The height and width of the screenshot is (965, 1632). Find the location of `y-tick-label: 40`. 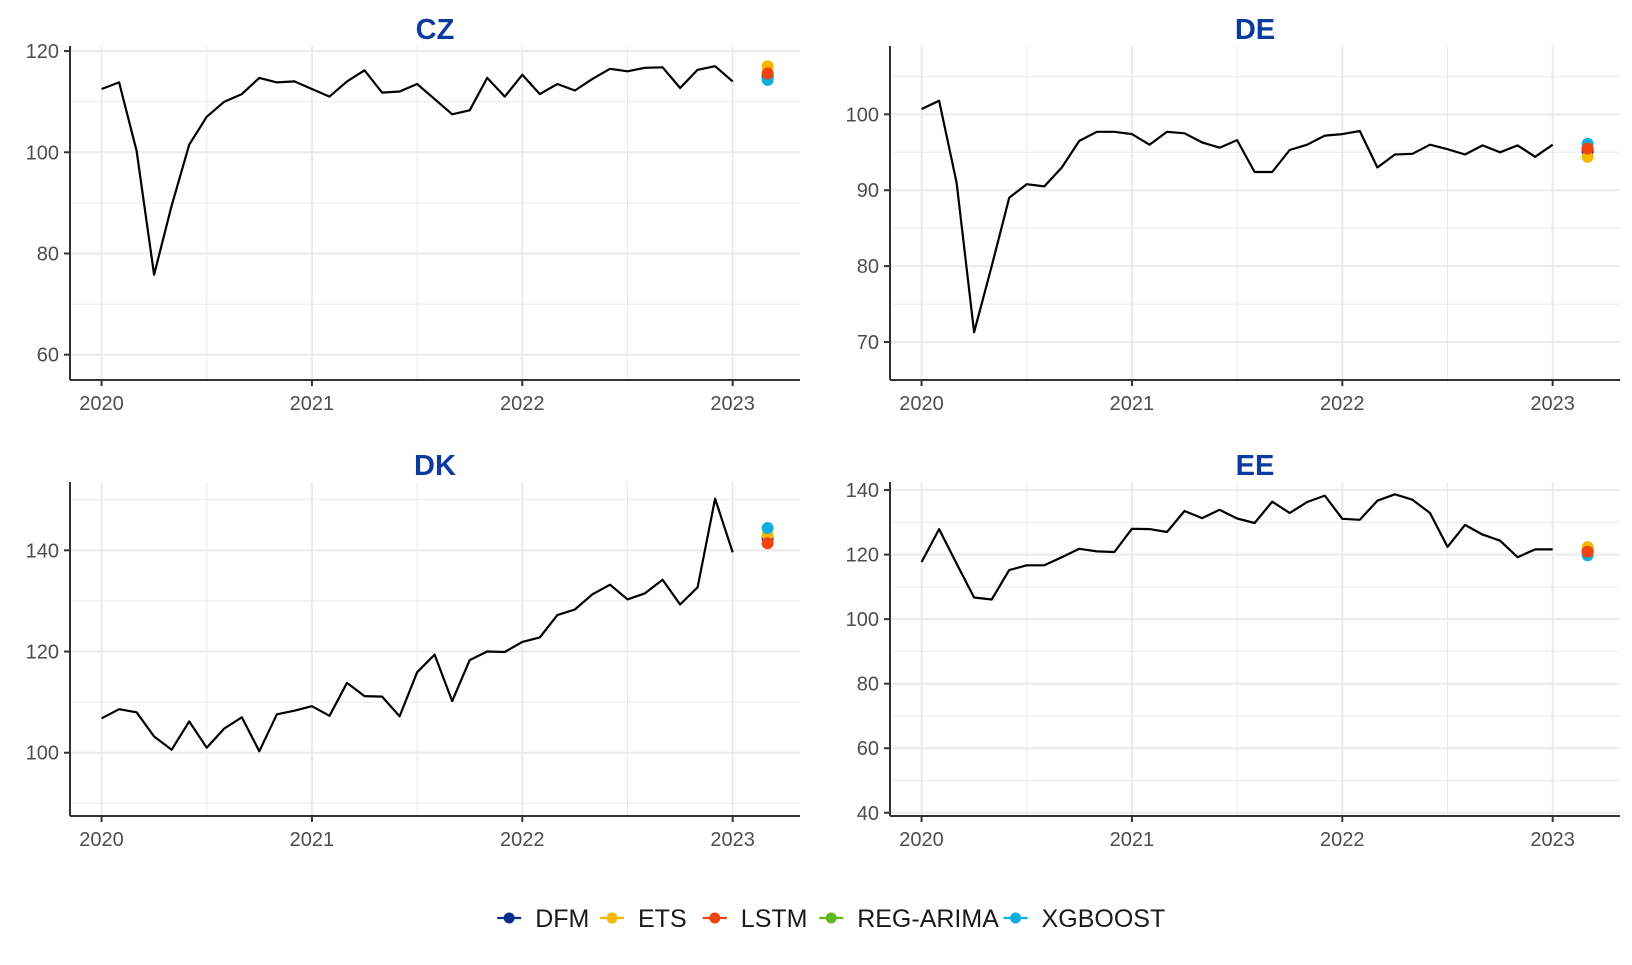

y-tick-label: 40 is located at coordinates (868, 814).